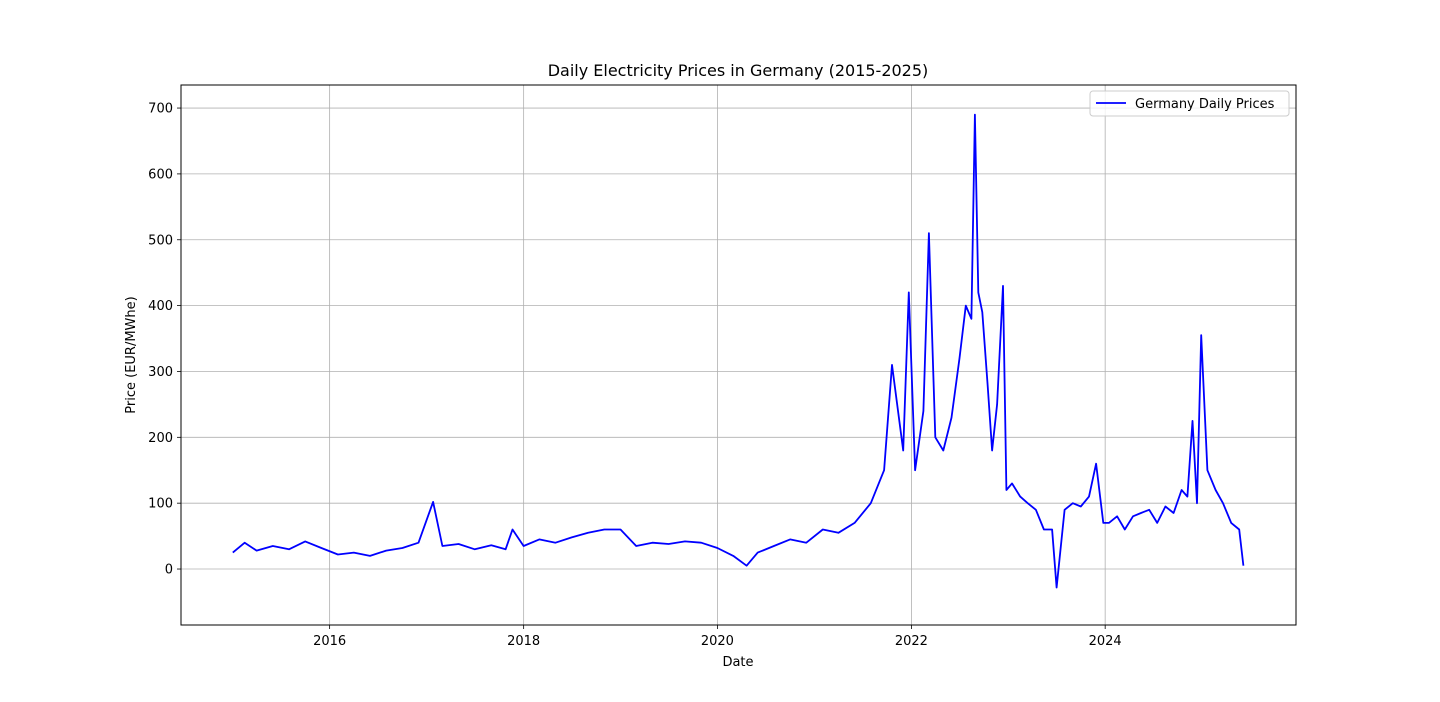 Image resolution: width=1440 pixels, height=702 pixels. What do you see at coordinates (737, 662) in the screenshot?
I see `x-axis-label: Date` at bounding box center [737, 662].